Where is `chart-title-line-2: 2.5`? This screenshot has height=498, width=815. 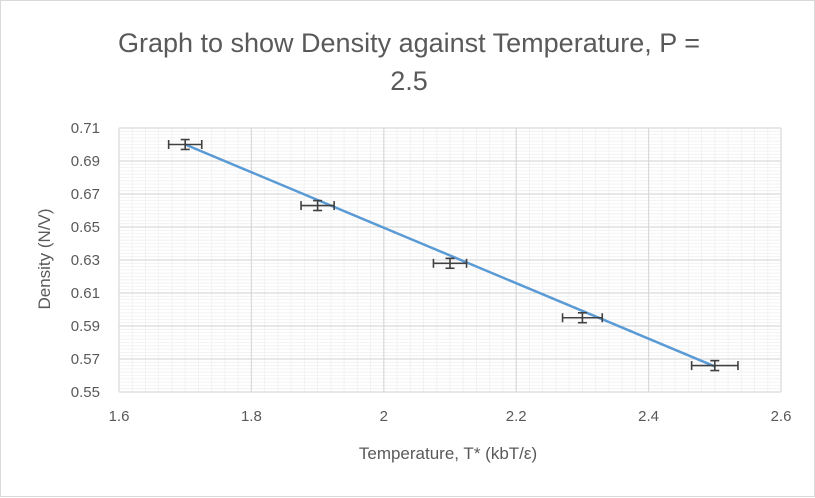
chart-title-line-2: 2.5 is located at coordinates (409, 81).